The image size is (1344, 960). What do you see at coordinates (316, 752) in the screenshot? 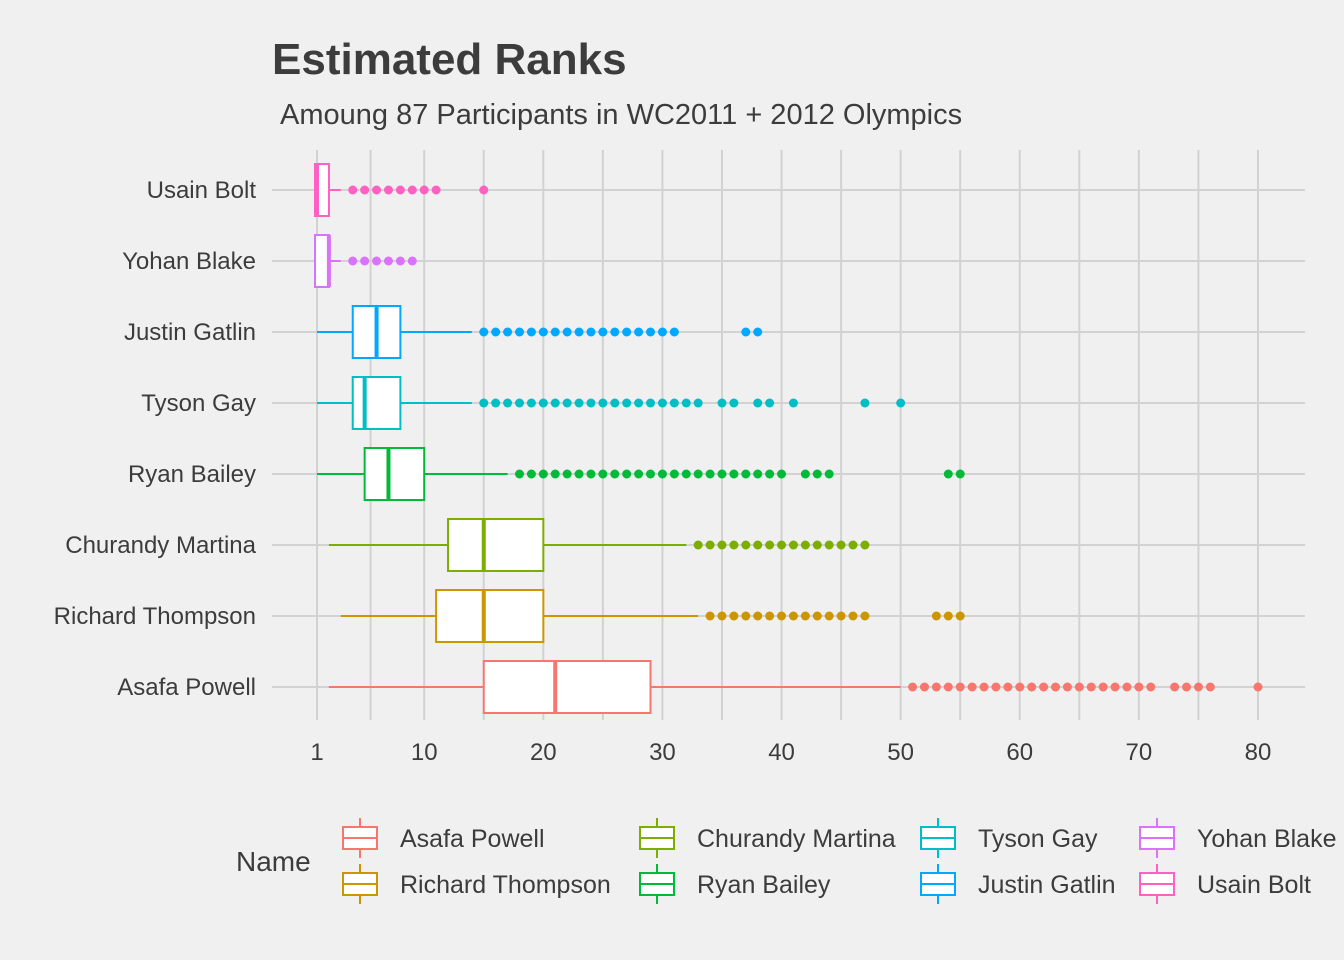
I see `x-tick-label: 1` at bounding box center [316, 752].